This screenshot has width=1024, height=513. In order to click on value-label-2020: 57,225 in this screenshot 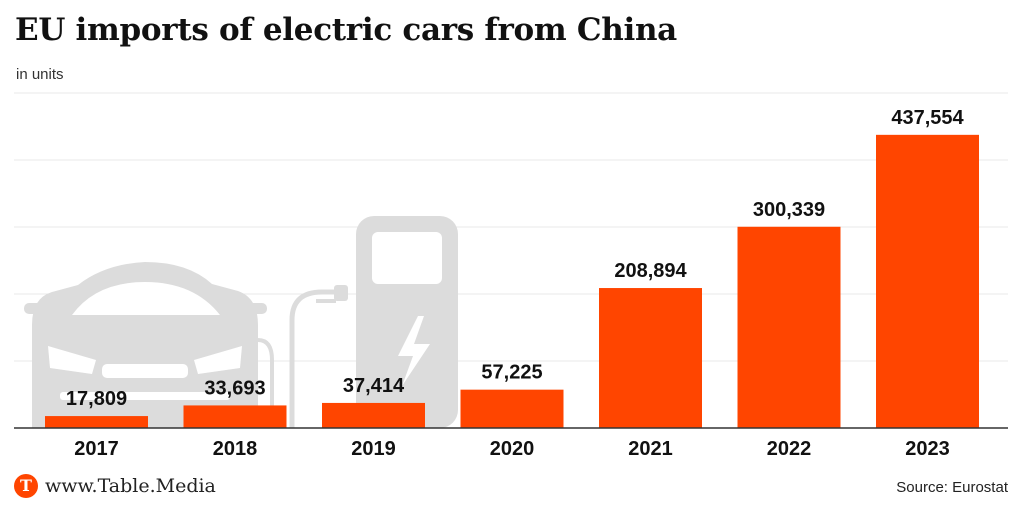, I will do `click(511, 373)`.